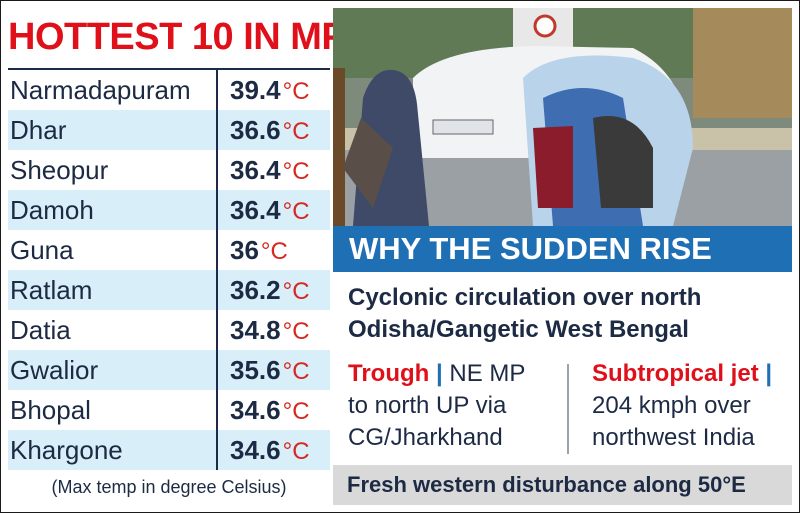 This screenshot has height=513, width=800. What do you see at coordinates (40, 330) in the screenshot?
I see `city-name: Datia` at bounding box center [40, 330].